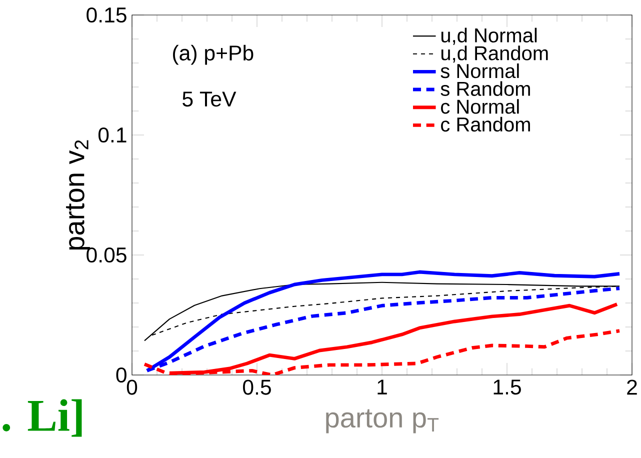 This screenshot has width=641, height=458. I want to click on x-tick-label: 0, so click(132, 387).